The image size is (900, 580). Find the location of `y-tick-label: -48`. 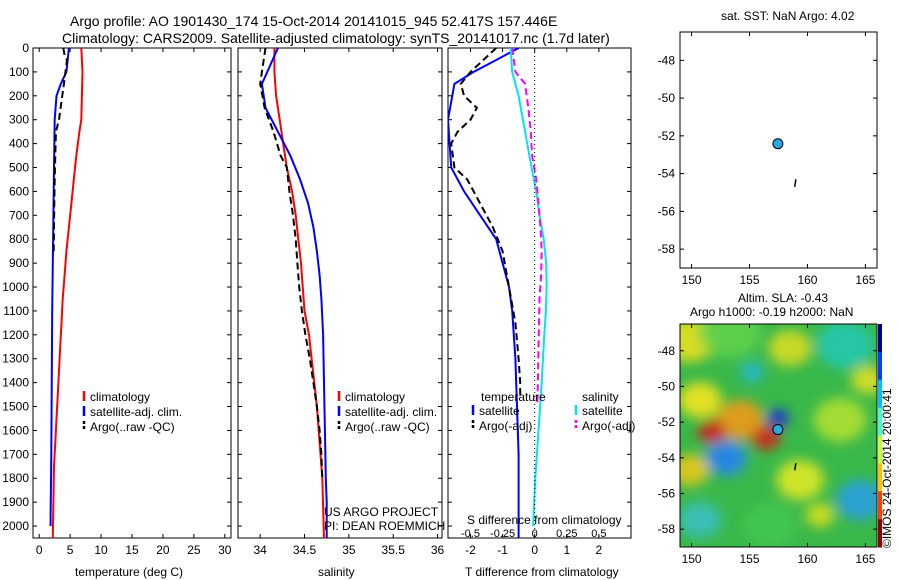

y-tick-label: -48 is located at coordinates (667, 60).